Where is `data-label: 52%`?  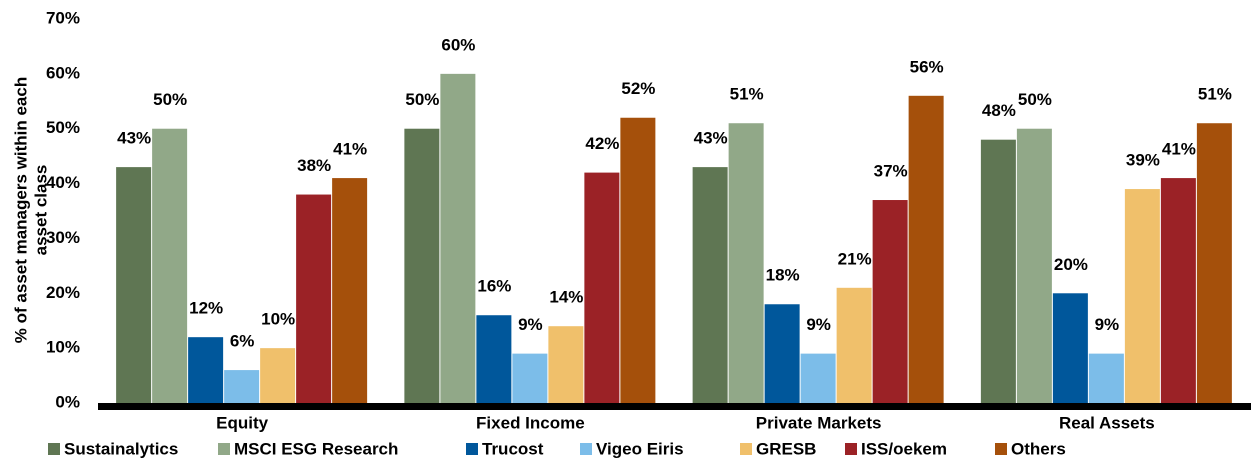 data-label: 52% is located at coordinates (638, 88).